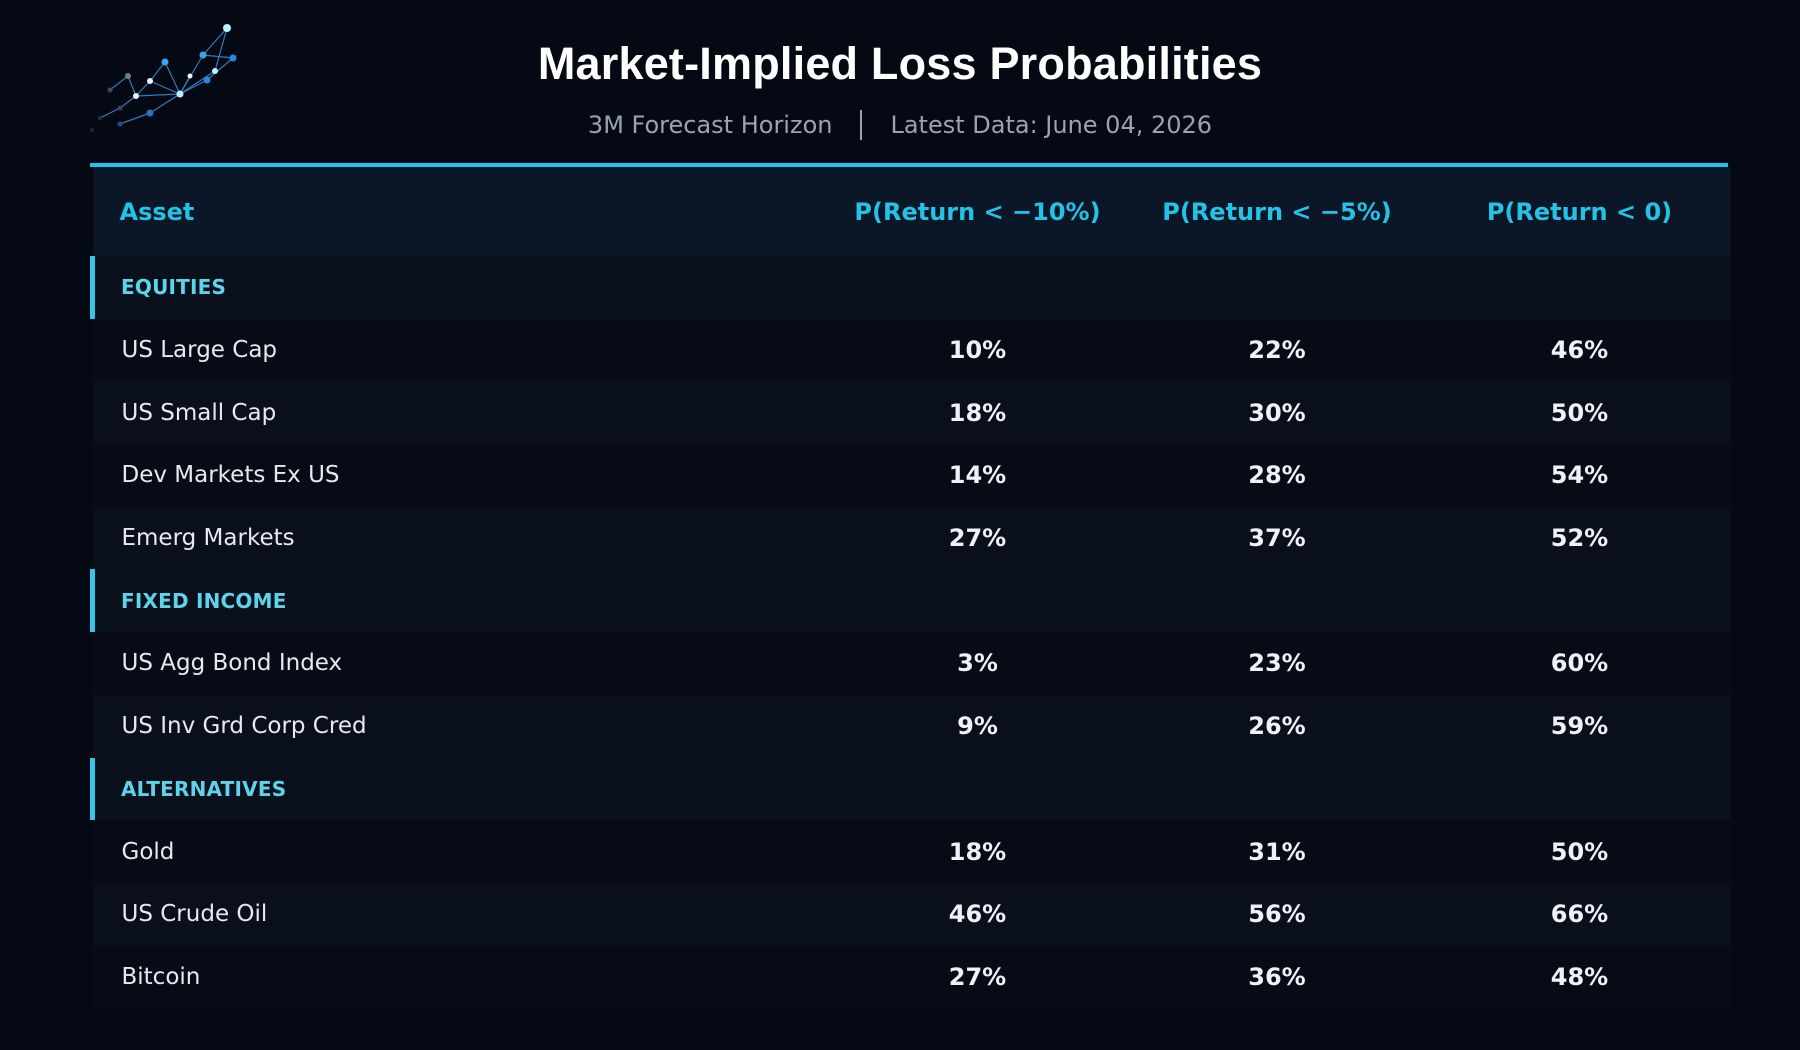  Describe the element at coordinates (911, 350) in the screenshot. I see `table-row: US Large Cap 10% 22% 46%` at that location.